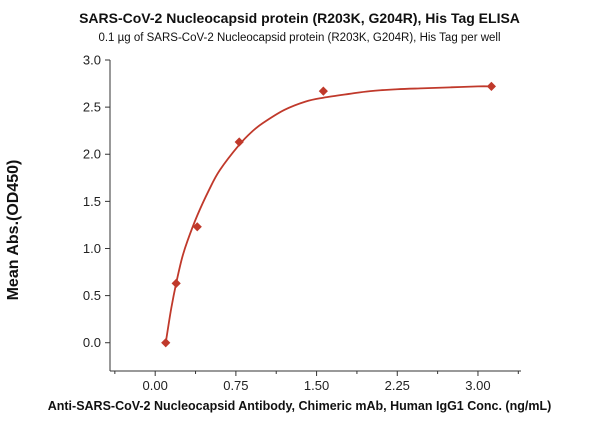 The height and width of the screenshot is (428, 599). Describe the element at coordinates (92, 295) in the screenshot. I see `y-tick-label: 0.5` at that location.